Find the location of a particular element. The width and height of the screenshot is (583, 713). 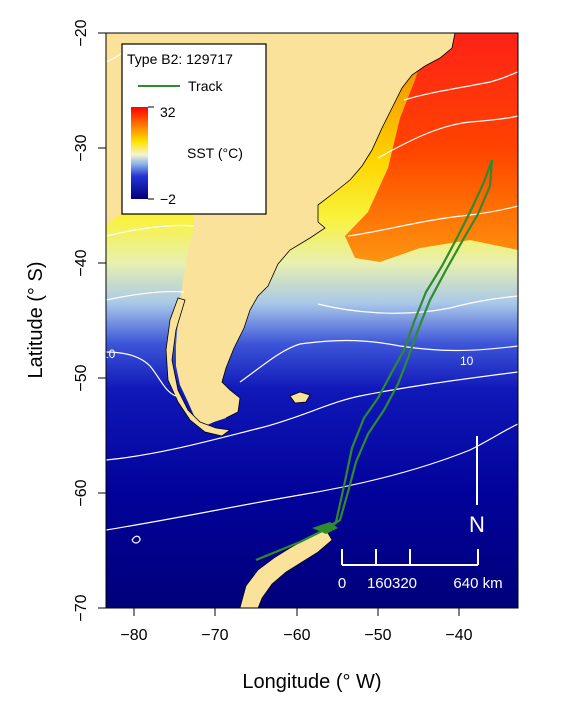

x-axis: −80 −70 −60 −50 −40 Longitude (° W) is located at coordinates (296, 650).